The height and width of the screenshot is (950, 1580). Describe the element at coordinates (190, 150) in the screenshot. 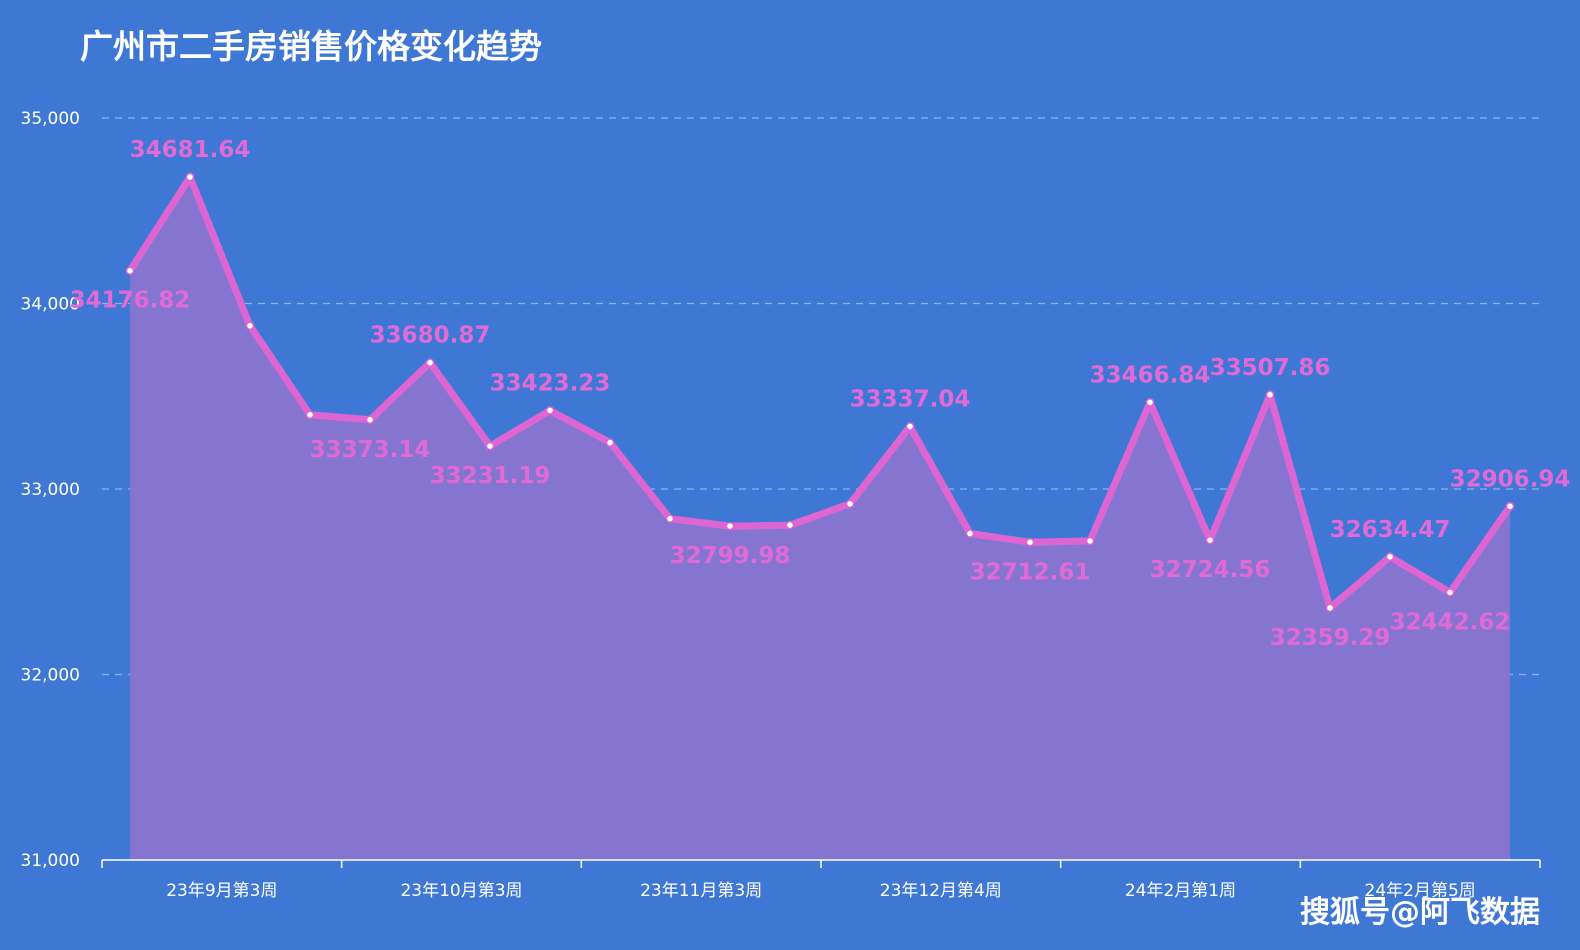

I see `data-label: 34681.64` at that location.